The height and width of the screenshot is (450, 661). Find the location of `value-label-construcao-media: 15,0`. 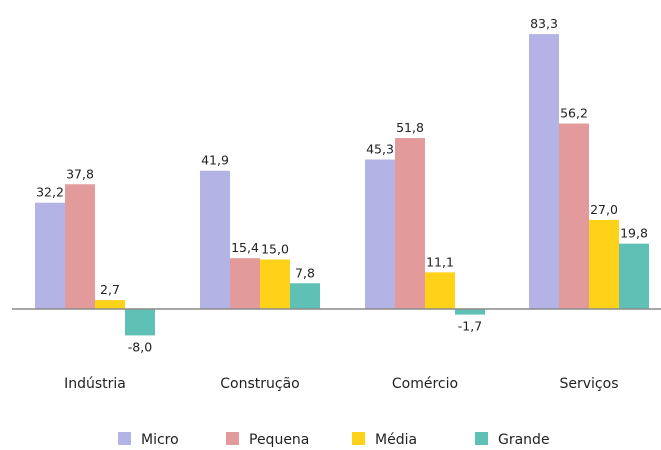

value-label-construcao-media: 15,0 is located at coordinates (275, 249).